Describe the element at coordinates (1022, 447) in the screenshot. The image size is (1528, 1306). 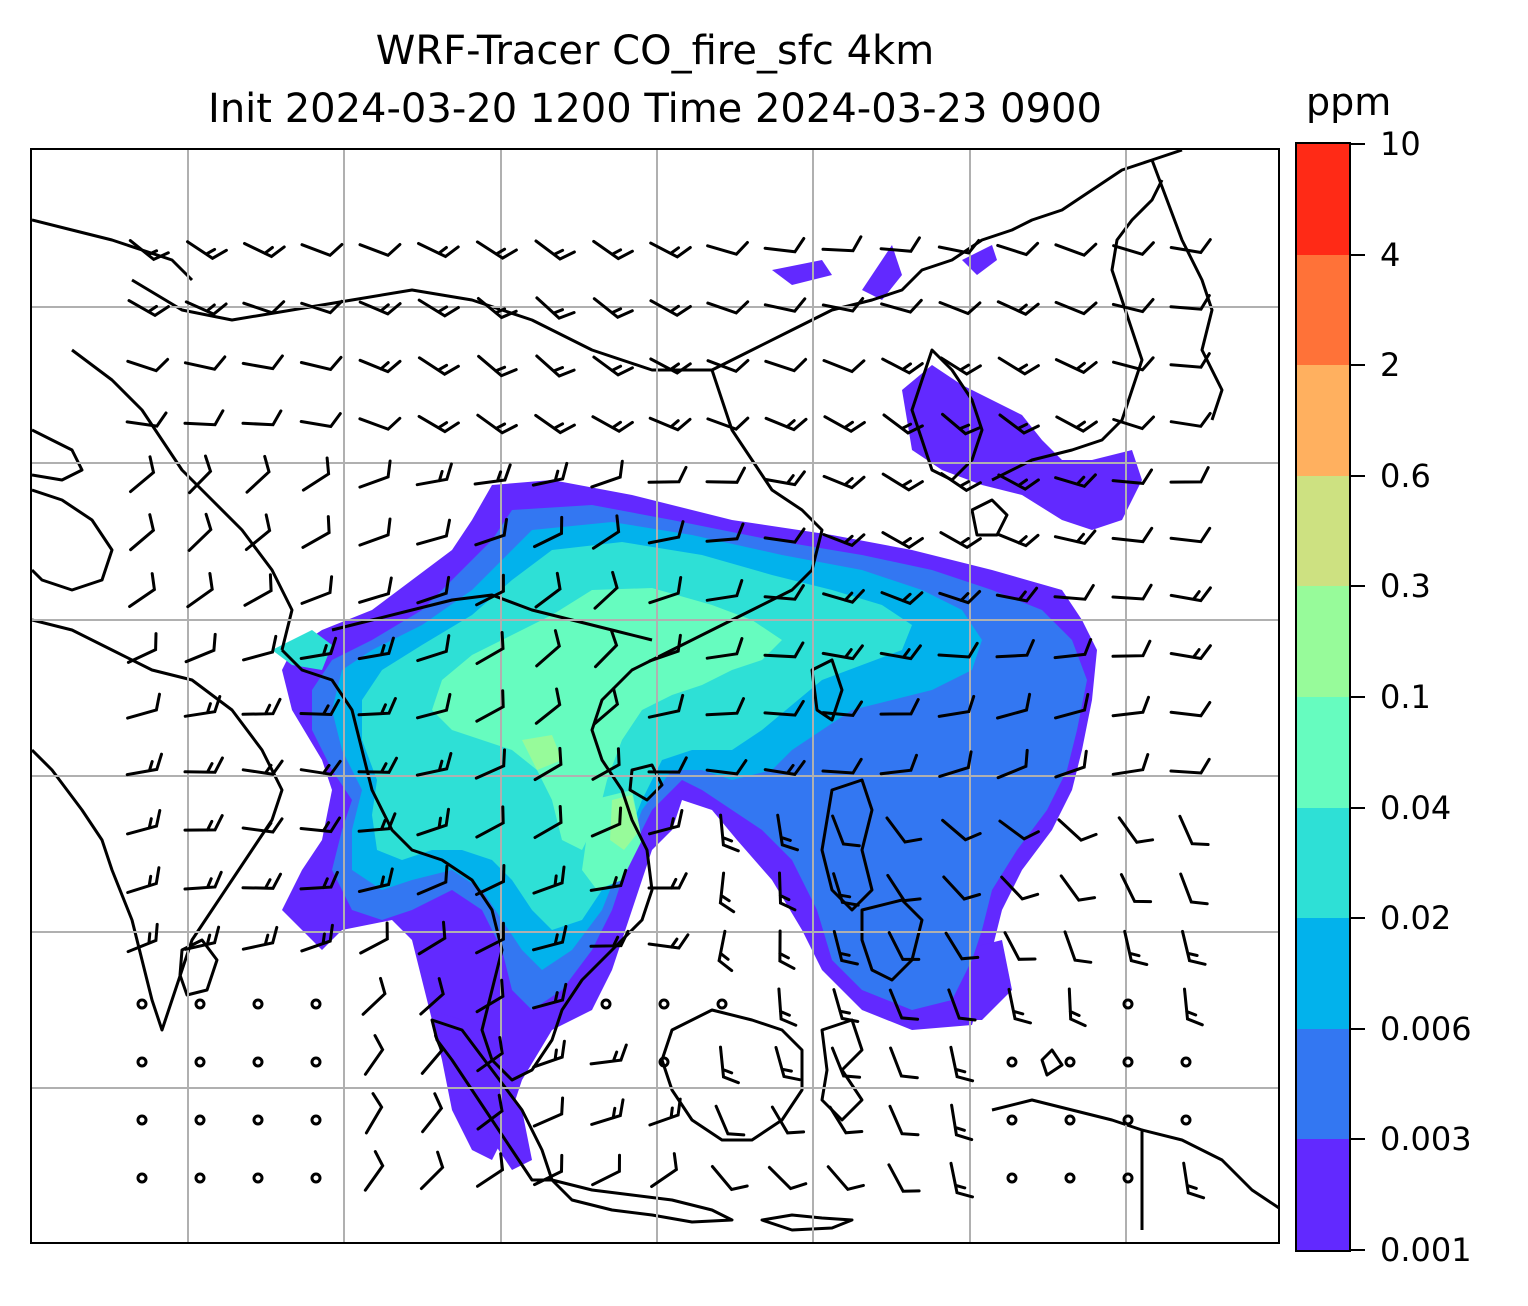
I see `plume-level-0001-north` at that location.